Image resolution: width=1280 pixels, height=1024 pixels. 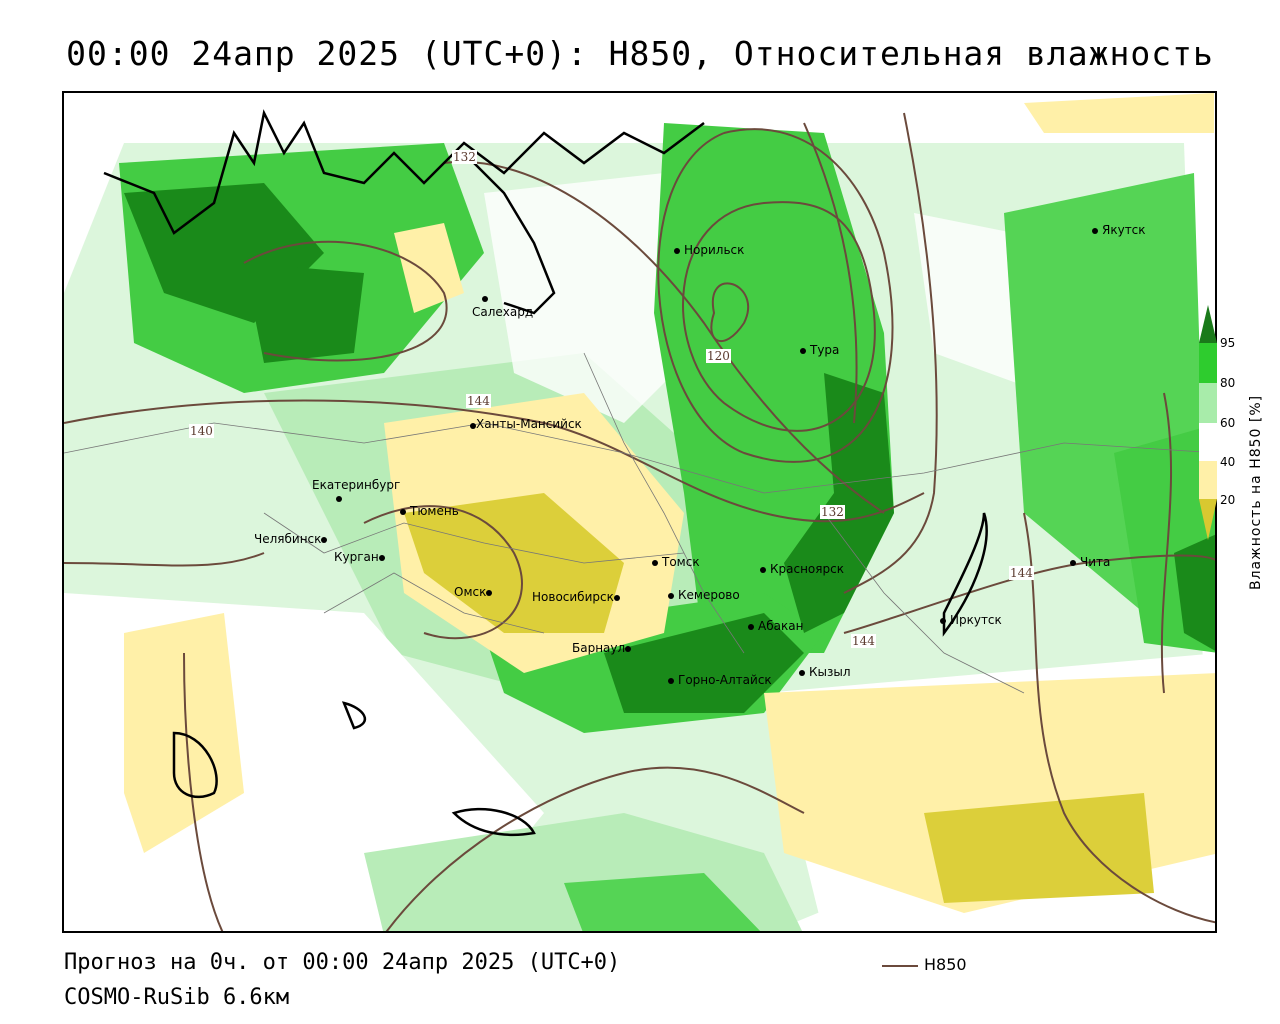 What do you see at coordinates (971, 620) in the screenshot?
I see `city-label: Иркутск` at bounding box center [971, 620].